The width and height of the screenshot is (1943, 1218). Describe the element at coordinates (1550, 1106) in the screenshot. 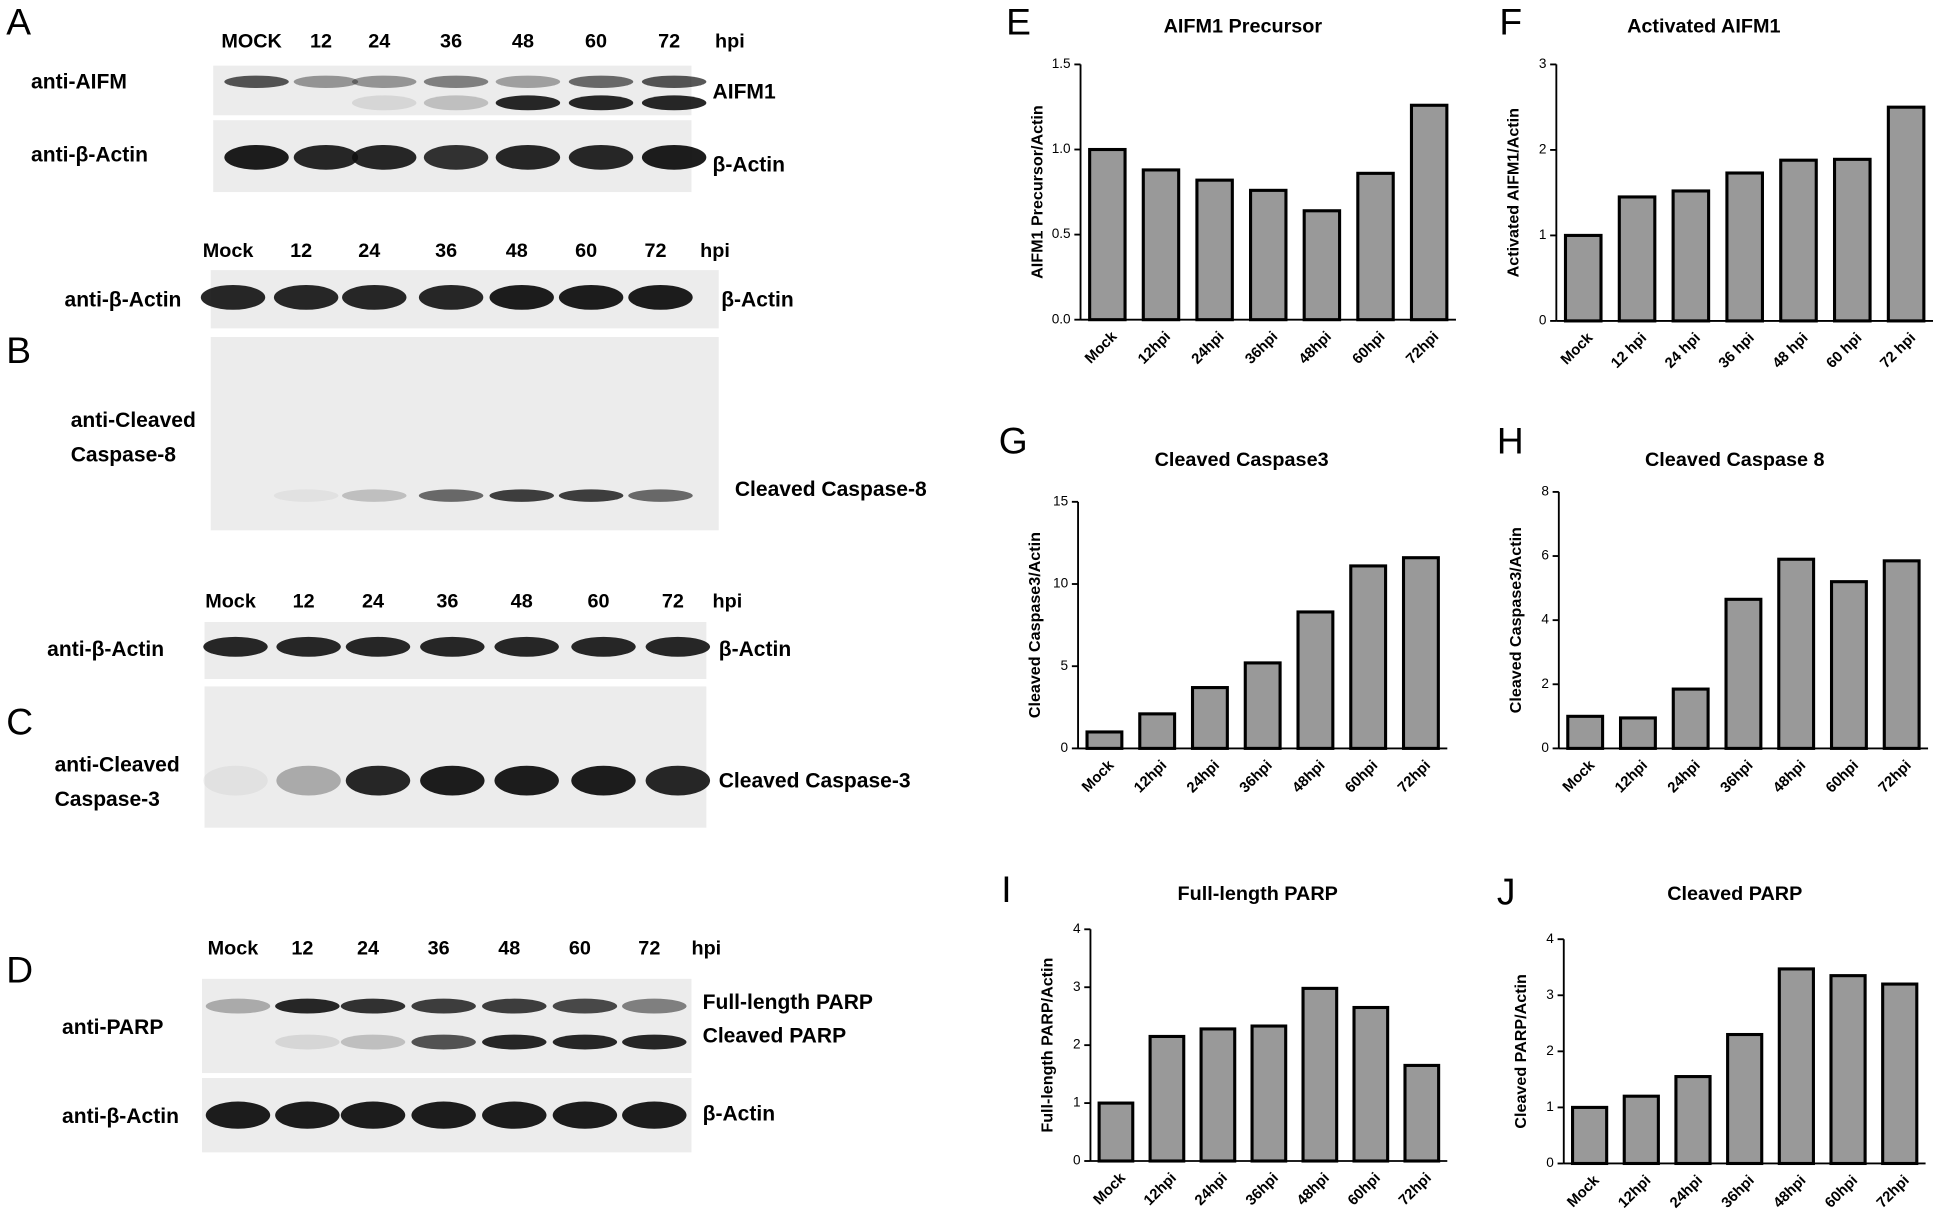

I see `y-tick-label: 1` at that location.